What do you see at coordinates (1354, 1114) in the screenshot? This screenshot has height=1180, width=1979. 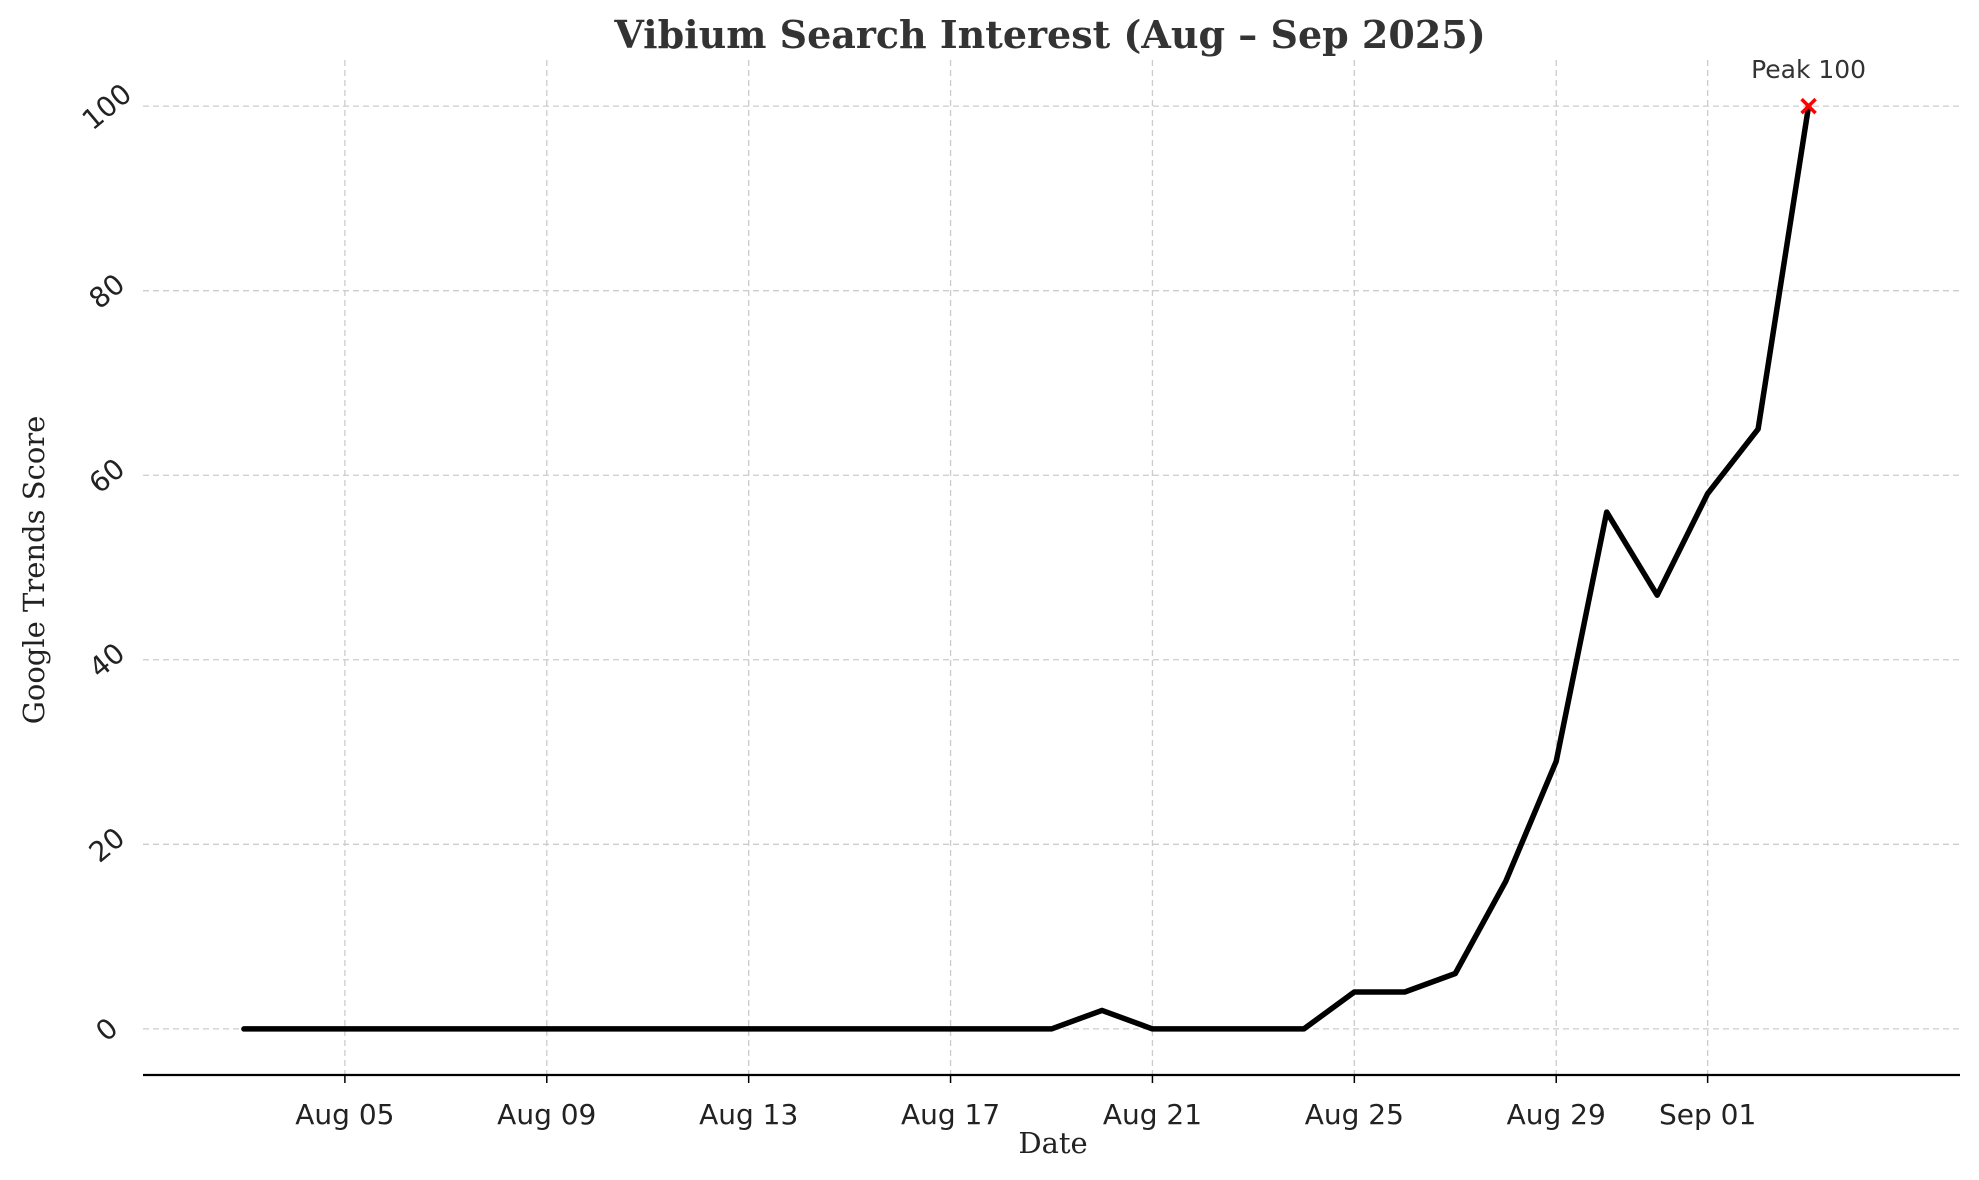 I see `x-tick-label: Aug 25` at bounding box center [1354, 1114].